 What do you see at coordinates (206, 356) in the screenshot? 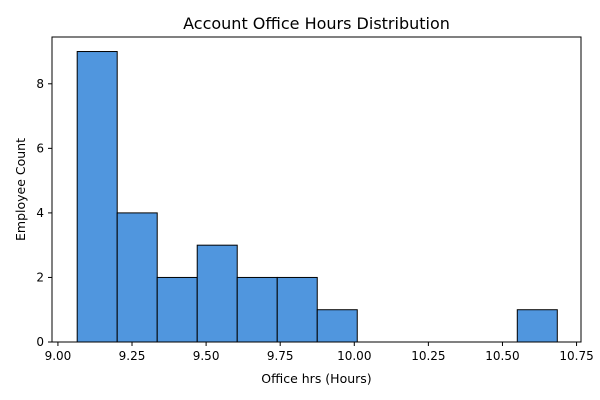
I see `x-tick-label: 9.50` at bounding box center [206, 356].